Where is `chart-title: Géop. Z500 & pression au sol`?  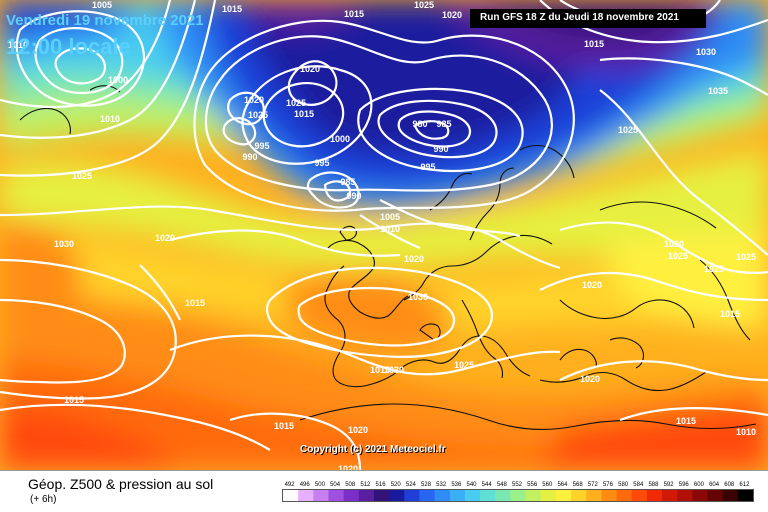
chart-title: Géop. Z500 & pression au sol is located at coordinates (121, 484).